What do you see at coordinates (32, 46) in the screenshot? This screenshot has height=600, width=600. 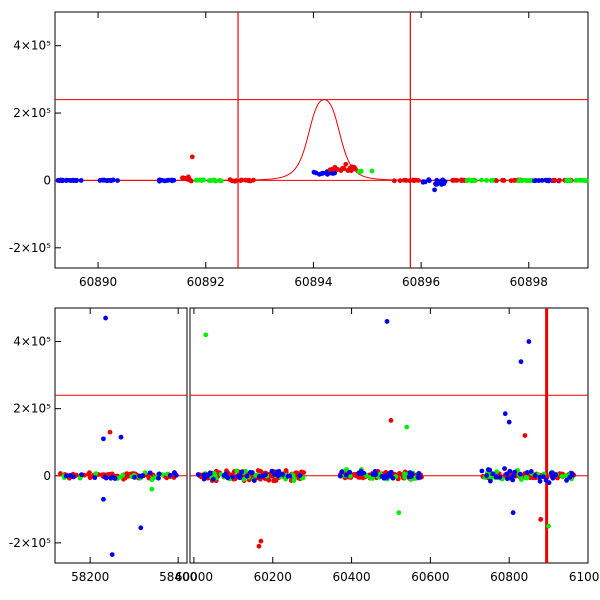 I see `y-tick-label: 4×10⁵` at bounding box center [32, 46].